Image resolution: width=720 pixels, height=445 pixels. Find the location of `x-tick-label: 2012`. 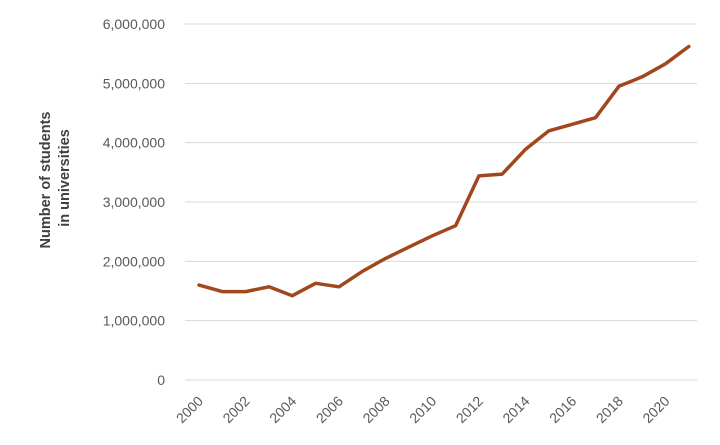

x-tick-label: 2012 is located at coordinates (469, 409).